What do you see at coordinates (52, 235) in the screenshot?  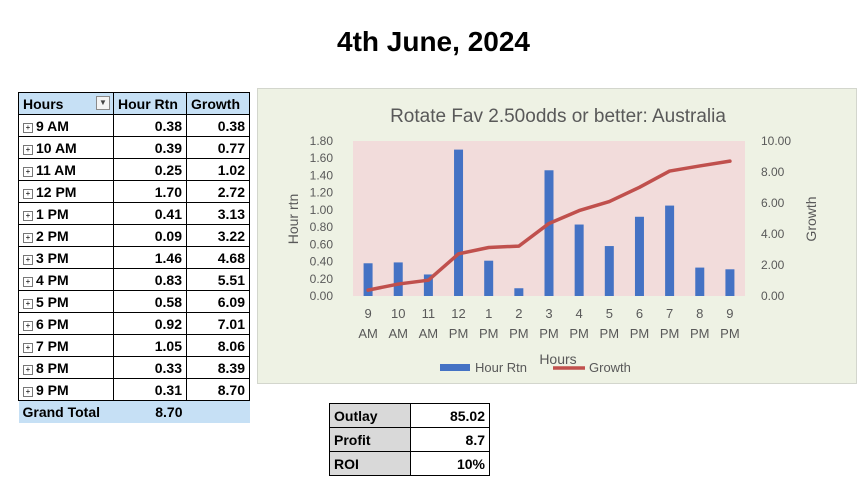 I see `hour-label: 2 PM` at bounding box center [52, 235].